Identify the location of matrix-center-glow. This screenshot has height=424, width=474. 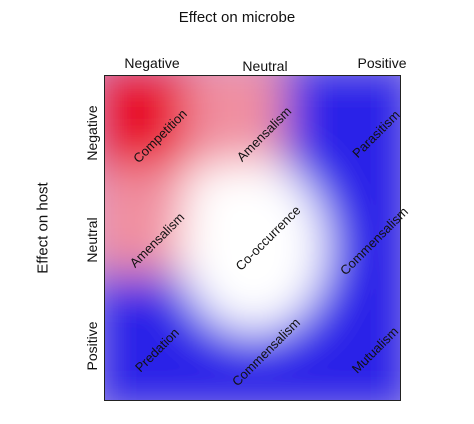
(253, 247).